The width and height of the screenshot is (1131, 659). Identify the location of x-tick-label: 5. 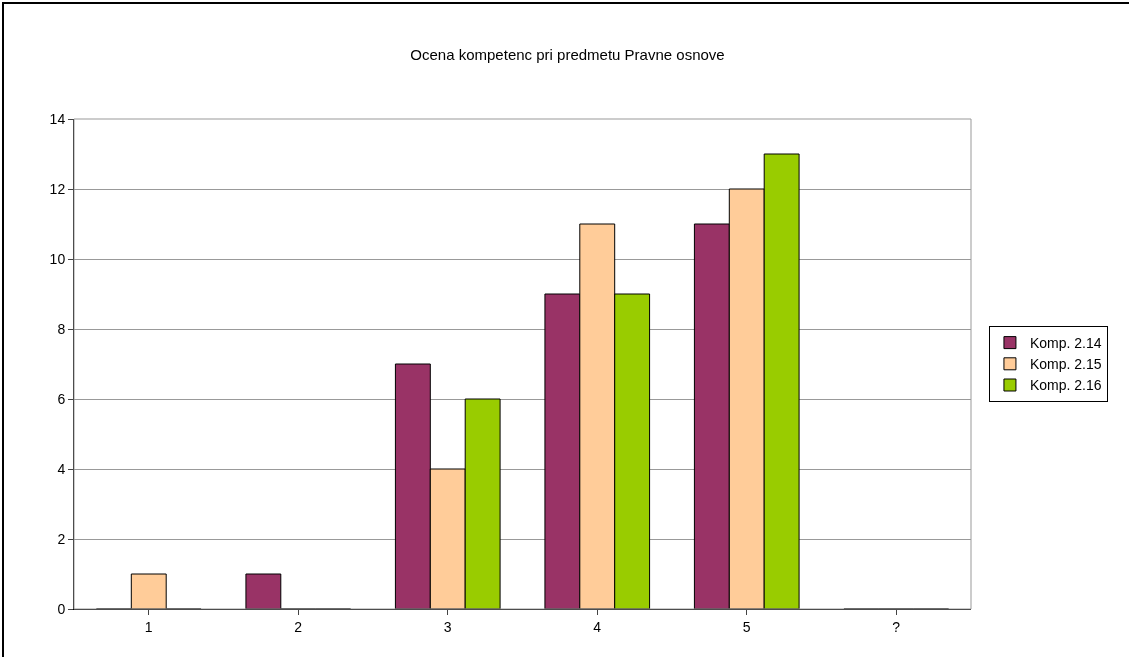
(746, 626).